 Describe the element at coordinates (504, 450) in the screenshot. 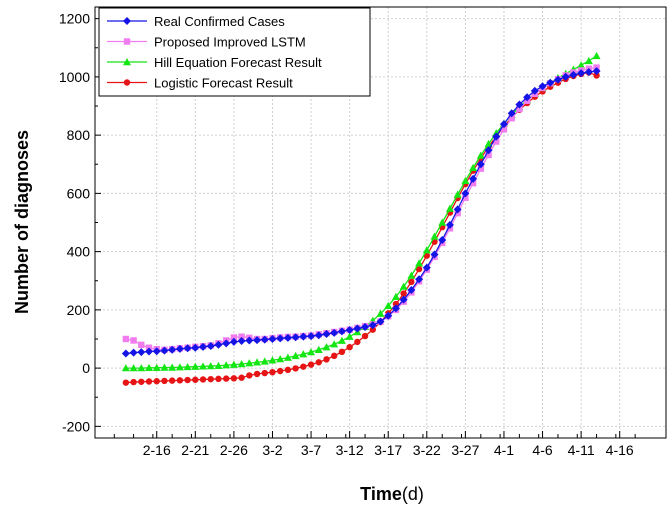

I see `x-tick-label: 4-1` at that location.